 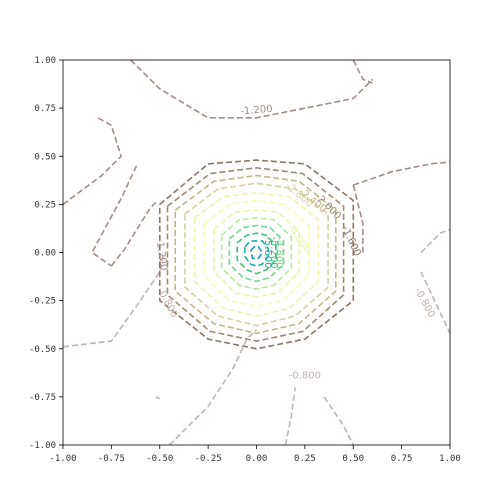 What do you see at coordinates (93, 161) in the screenshot?
I see `contour-line--1_2-0` at bounding box center [93, 161].